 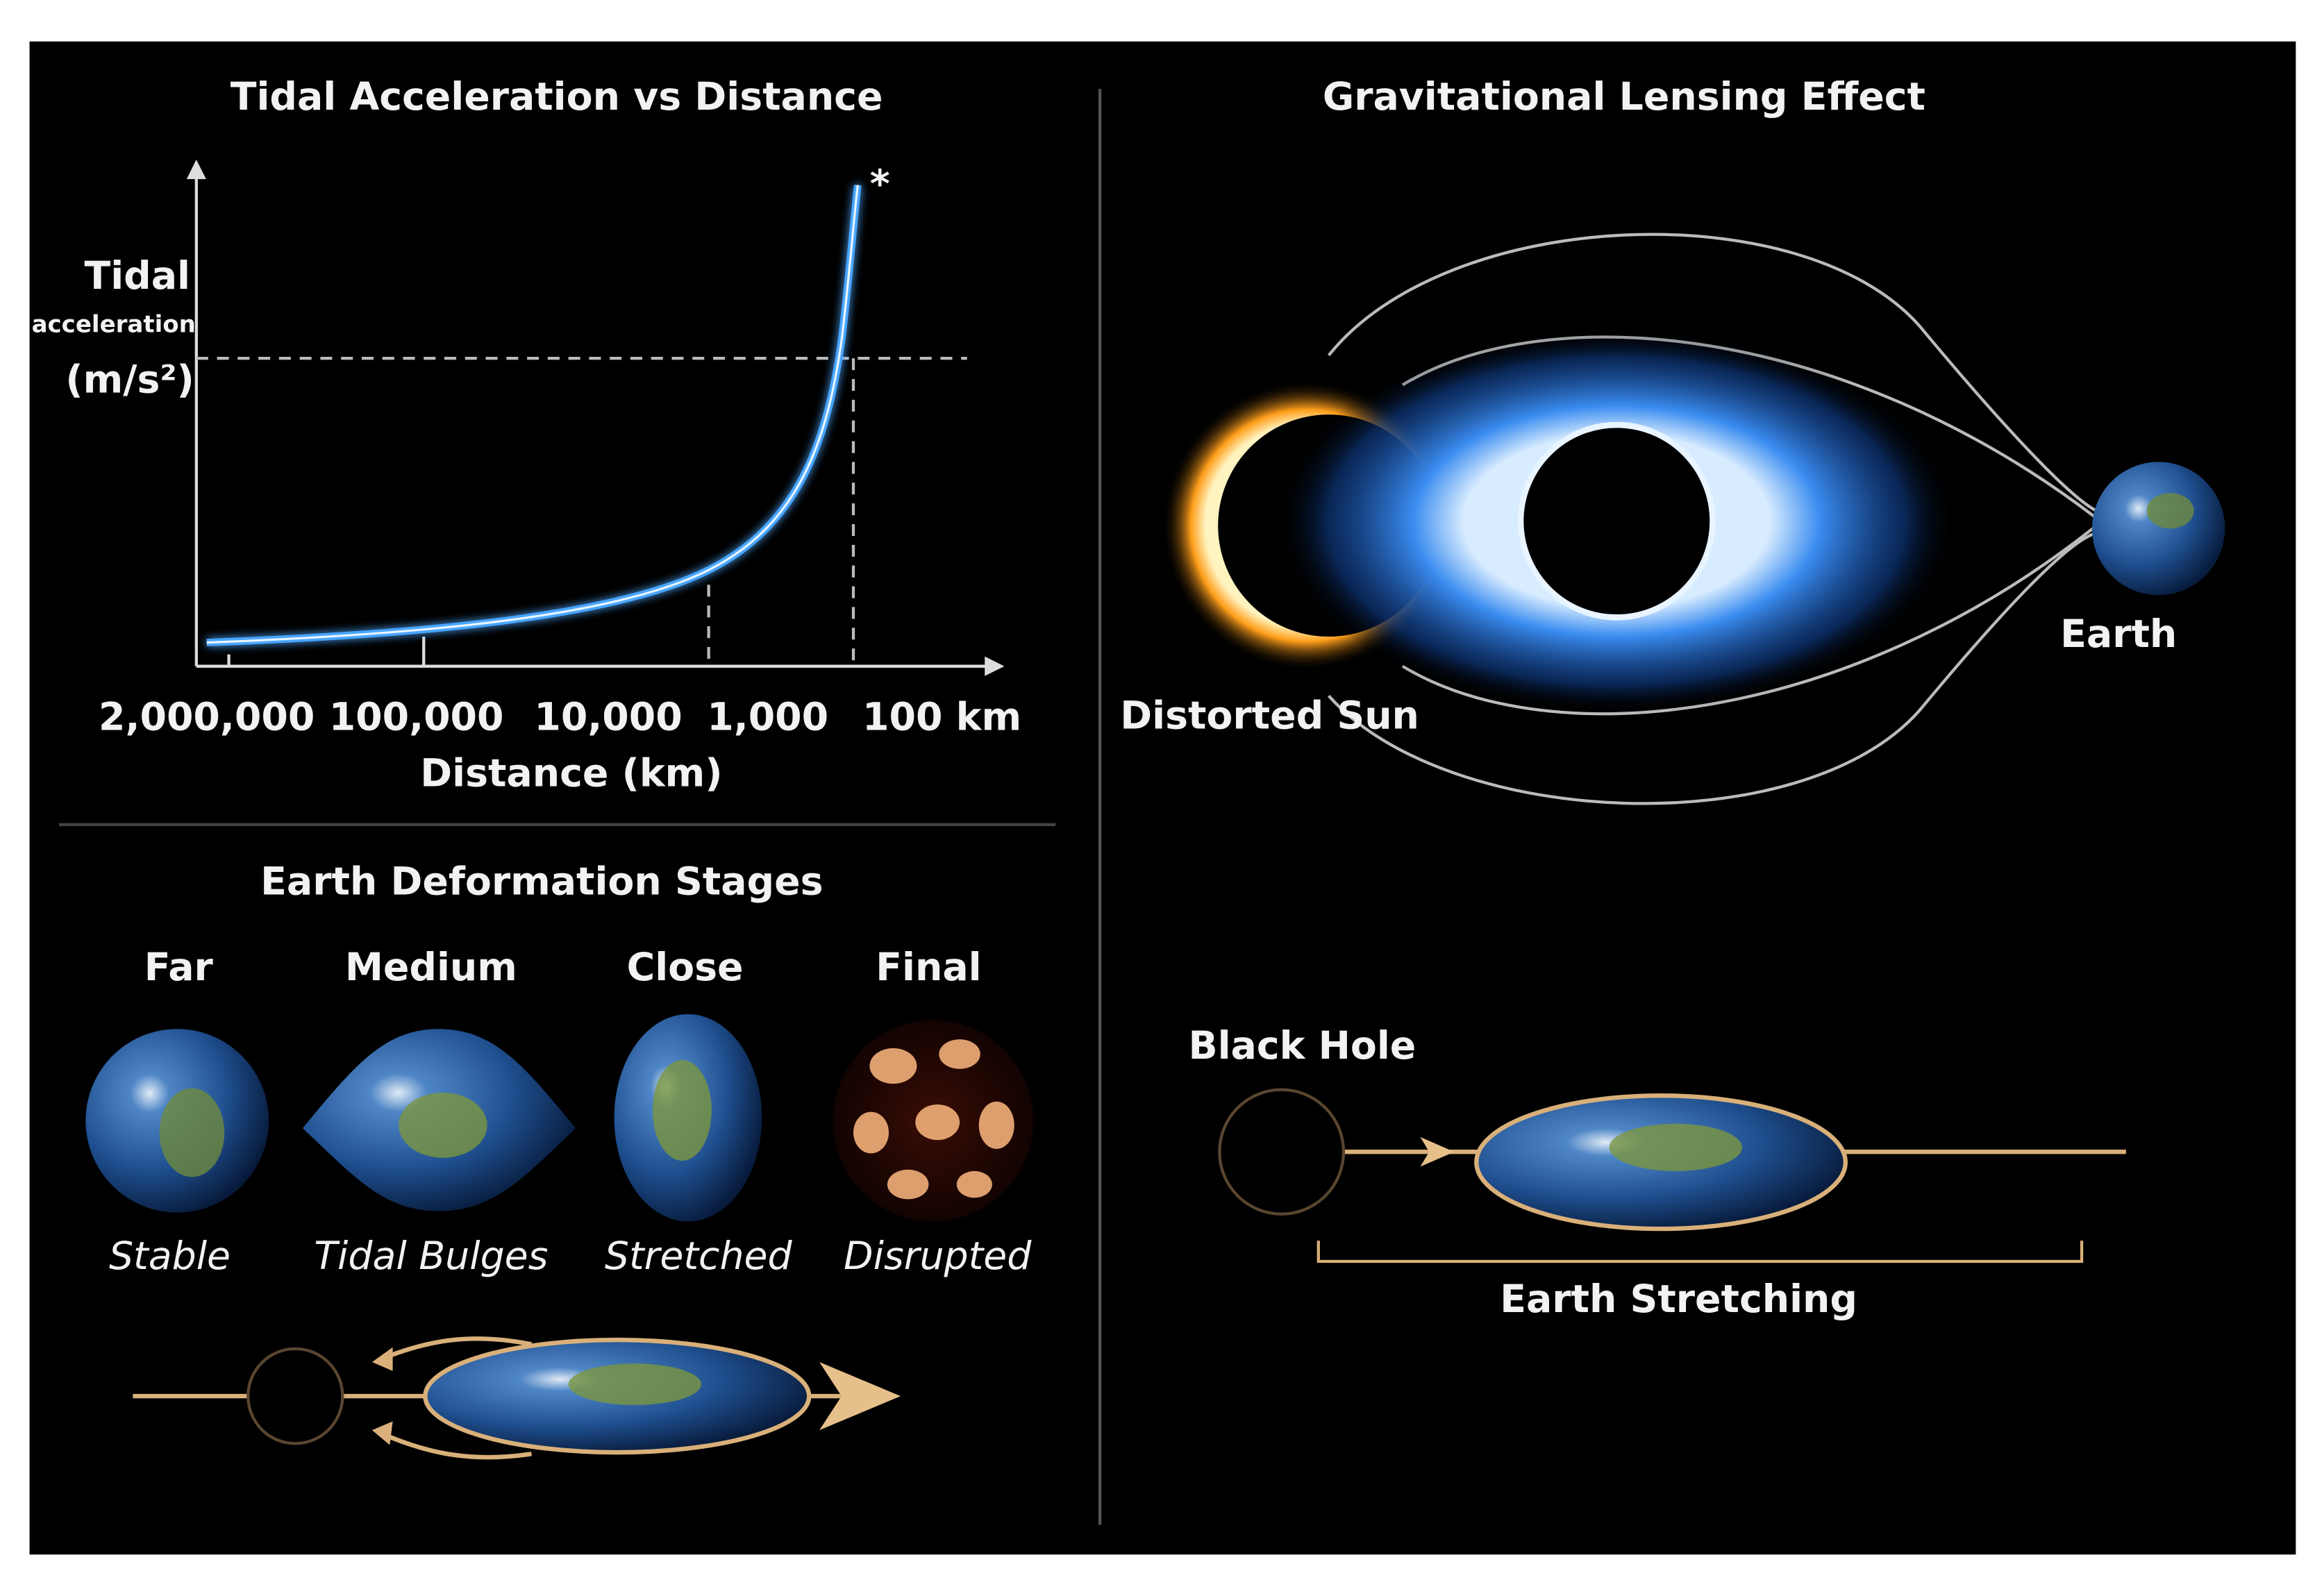 What do you see at coordinates (129, 380) in the screenshot?
I see `y-label: (m/s²)` at bounding box center [129, 380].